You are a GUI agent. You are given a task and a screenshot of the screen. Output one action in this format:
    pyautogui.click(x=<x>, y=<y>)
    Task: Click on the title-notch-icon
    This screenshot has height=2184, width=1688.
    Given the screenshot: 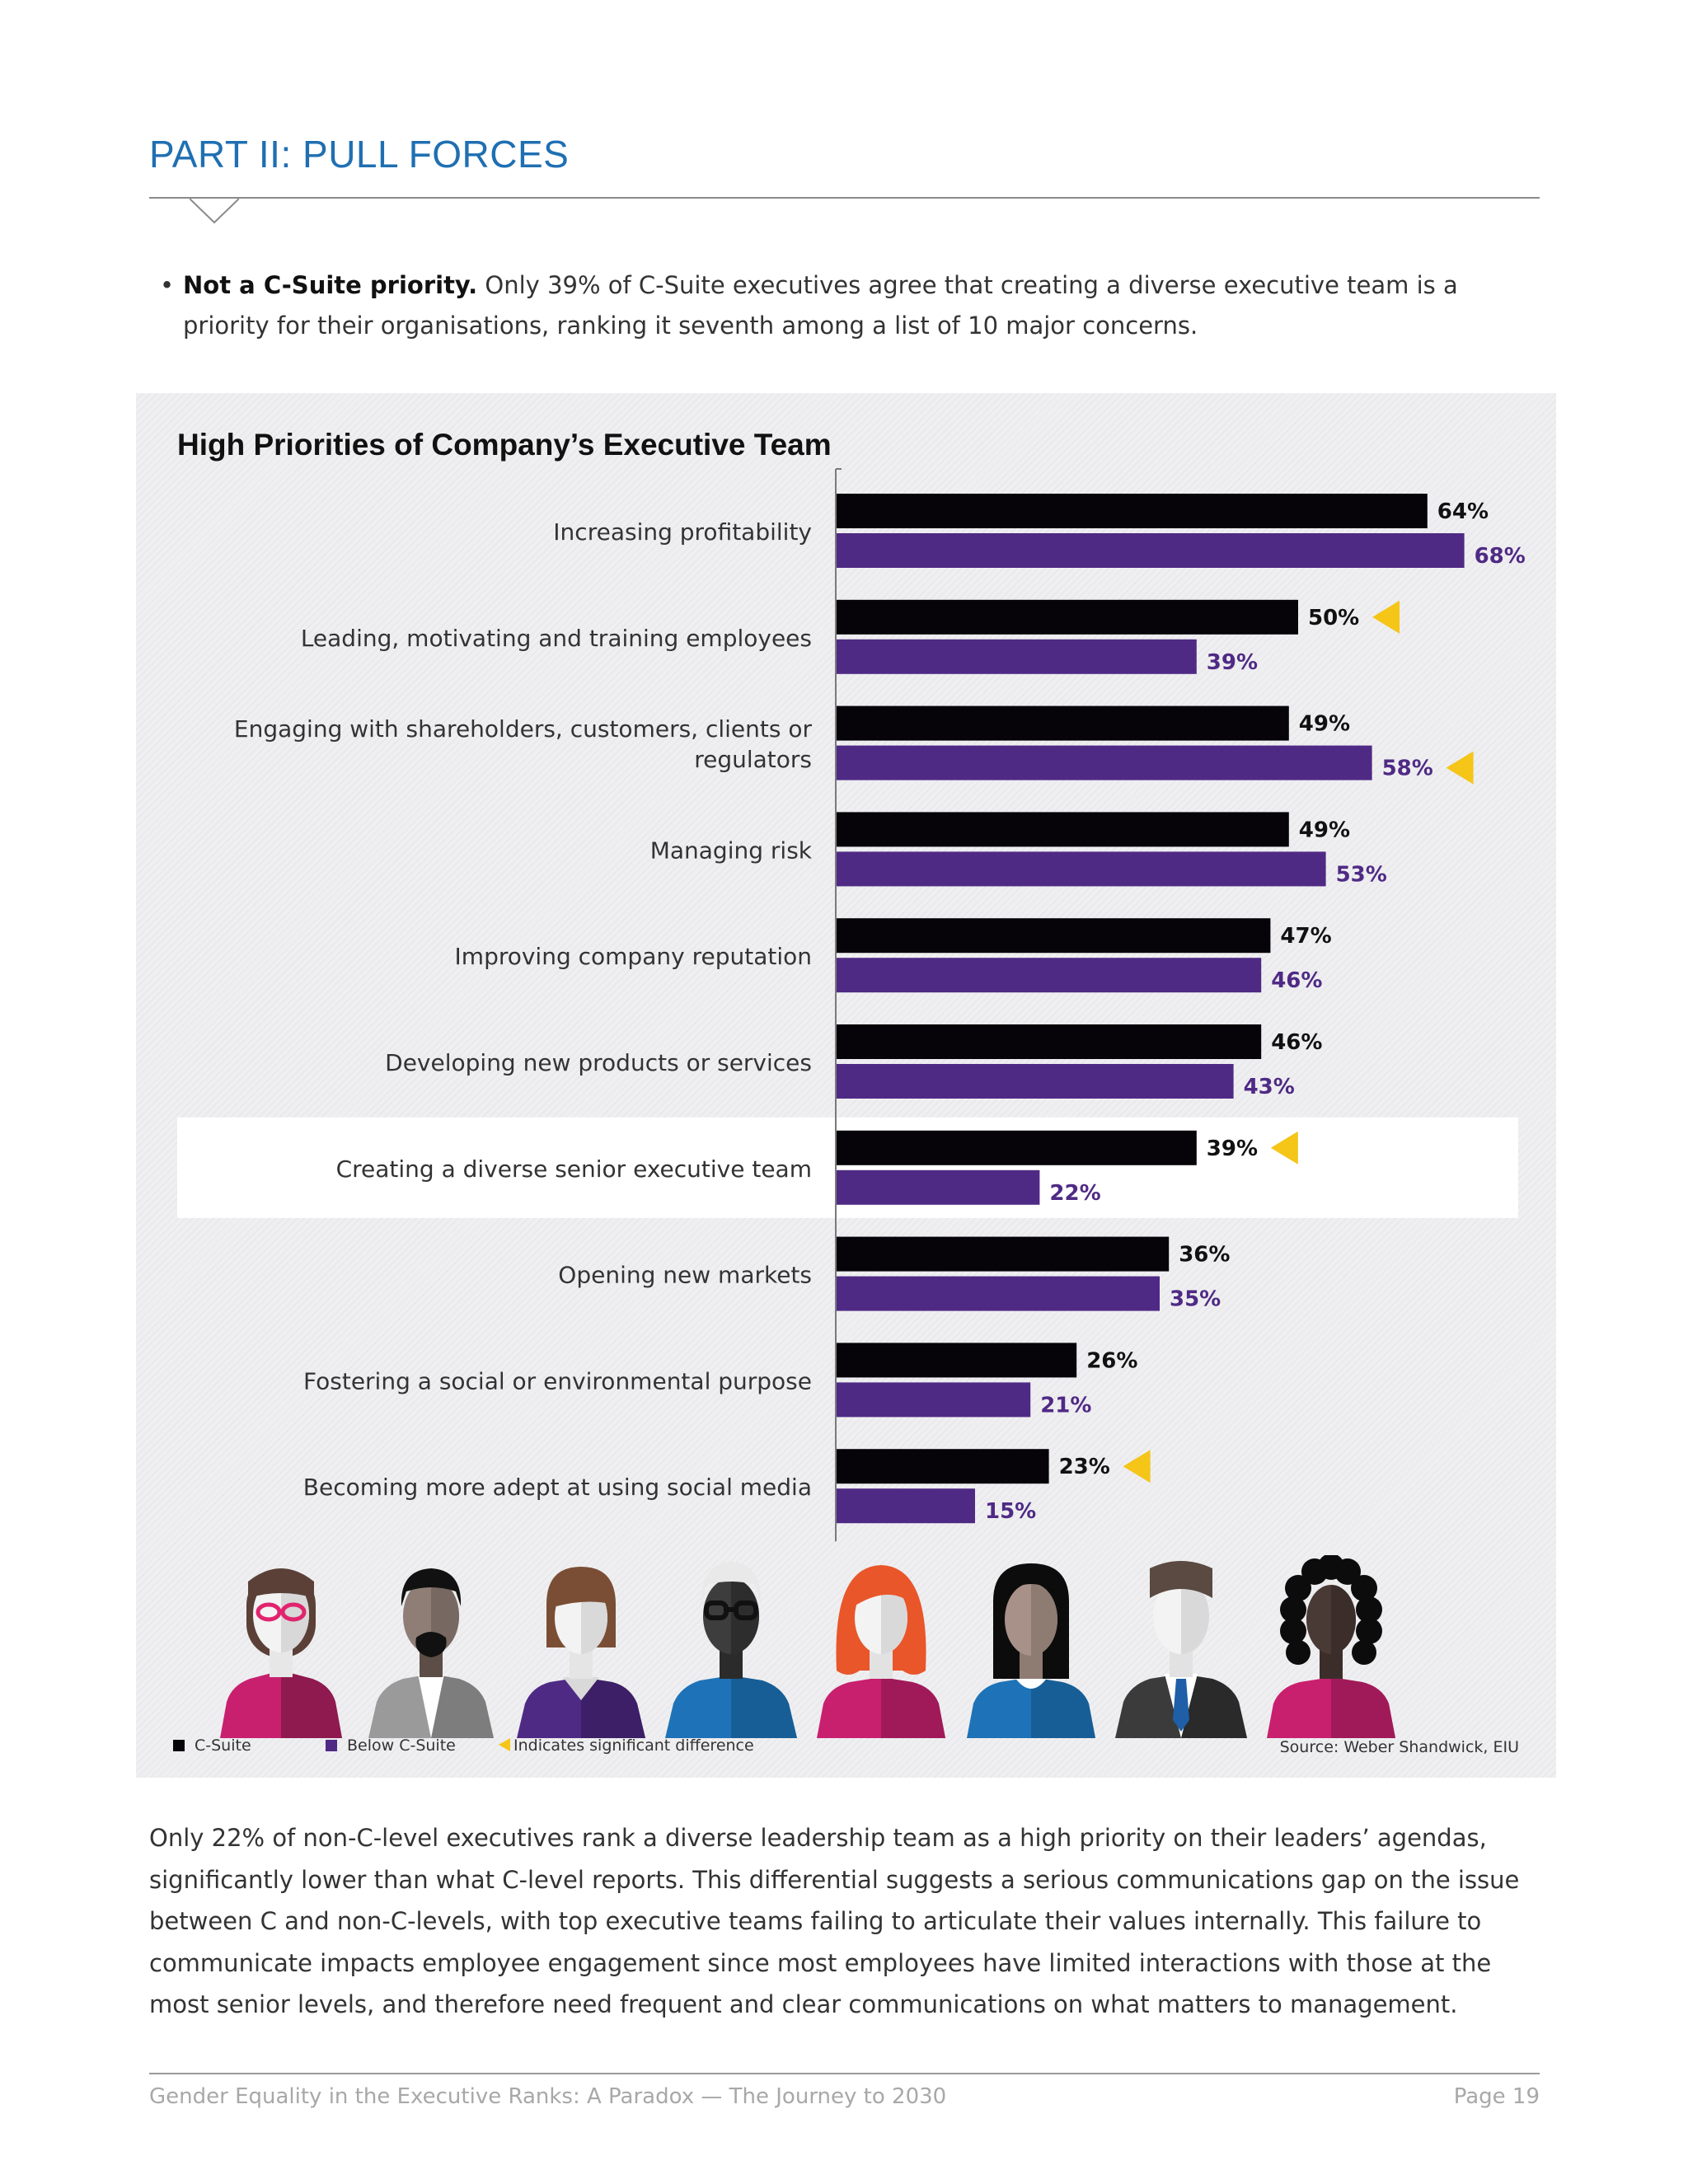 What is the action you would take?
    pyautogui.click(x=215, y=211)
    